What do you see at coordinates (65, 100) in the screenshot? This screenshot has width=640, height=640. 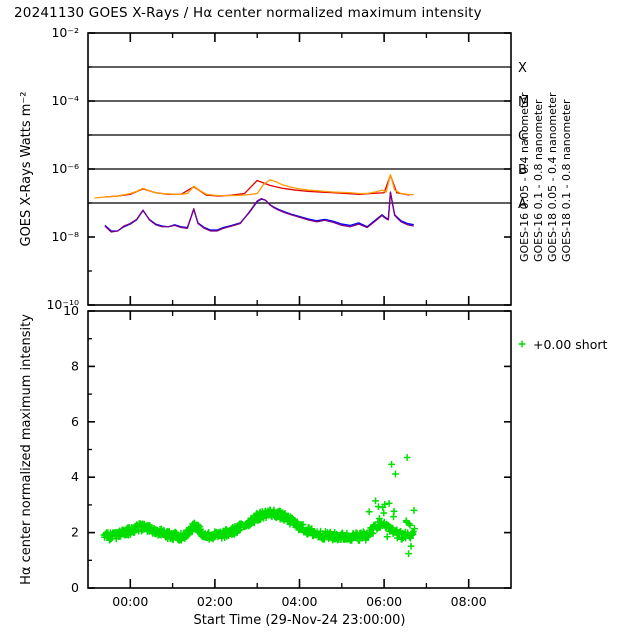 I see `y-tick-label: 10⁻⁴` at bounding box center [65, 100].